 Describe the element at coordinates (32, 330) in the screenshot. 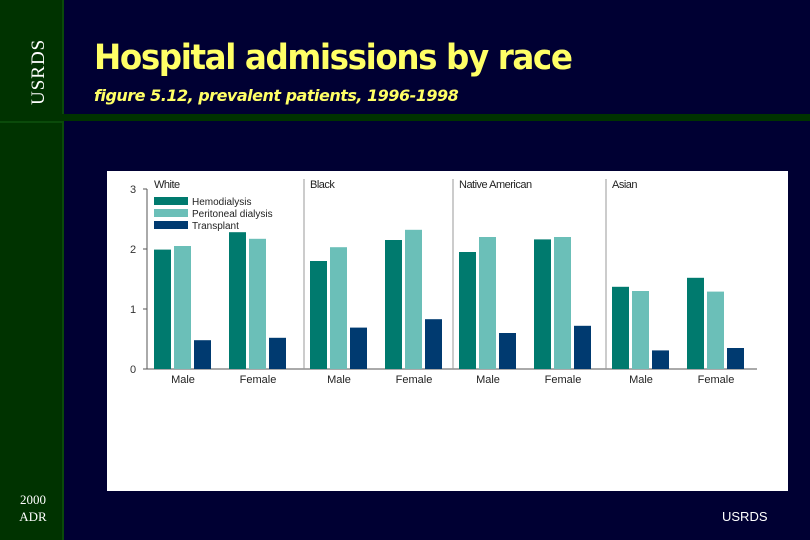

I see `sidebar-bottom` at that location.